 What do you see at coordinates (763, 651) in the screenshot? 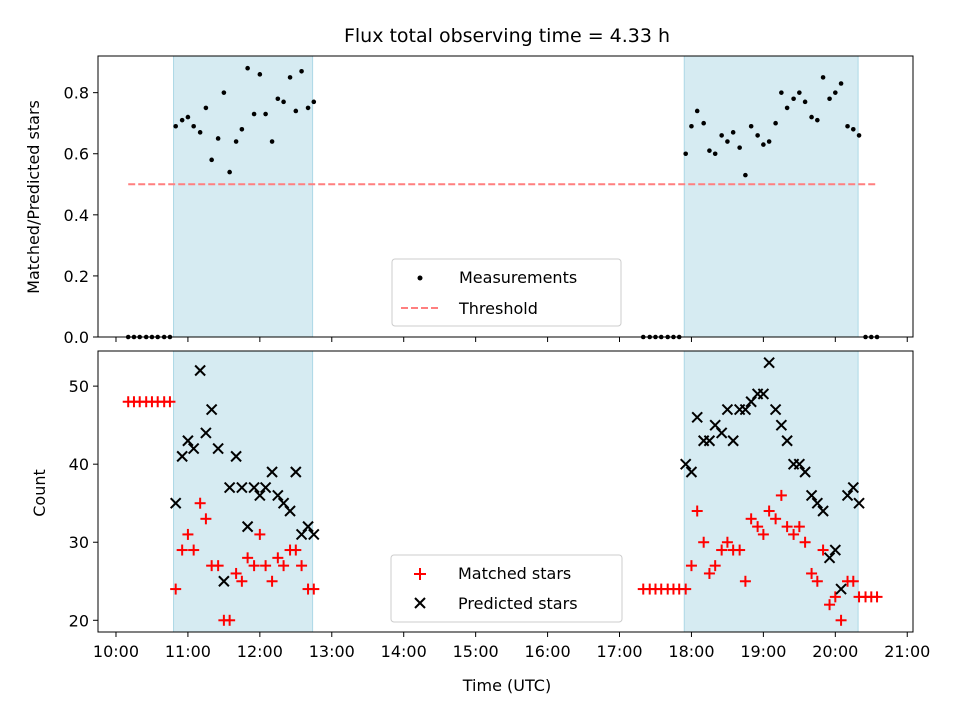
I see `x-tick-label: 19:00` at bounding box center [763, 651].